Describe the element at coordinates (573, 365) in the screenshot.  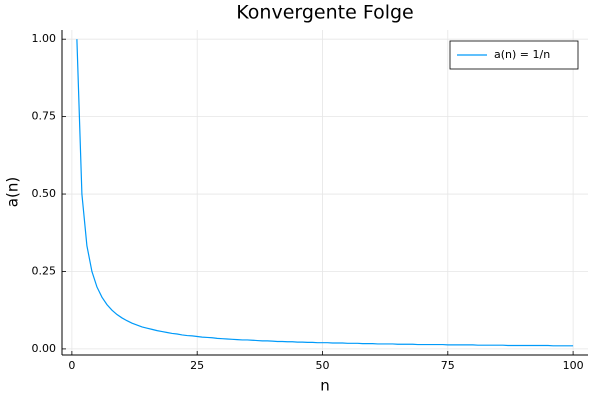
I see `x-tick-label: 100` at that location.